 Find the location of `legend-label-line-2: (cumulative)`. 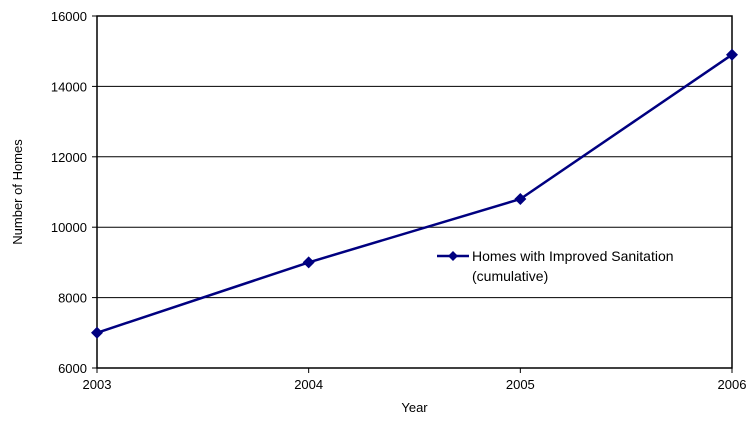

legend-label-line-2: (cumulative) is located at coordinates (510, 276).